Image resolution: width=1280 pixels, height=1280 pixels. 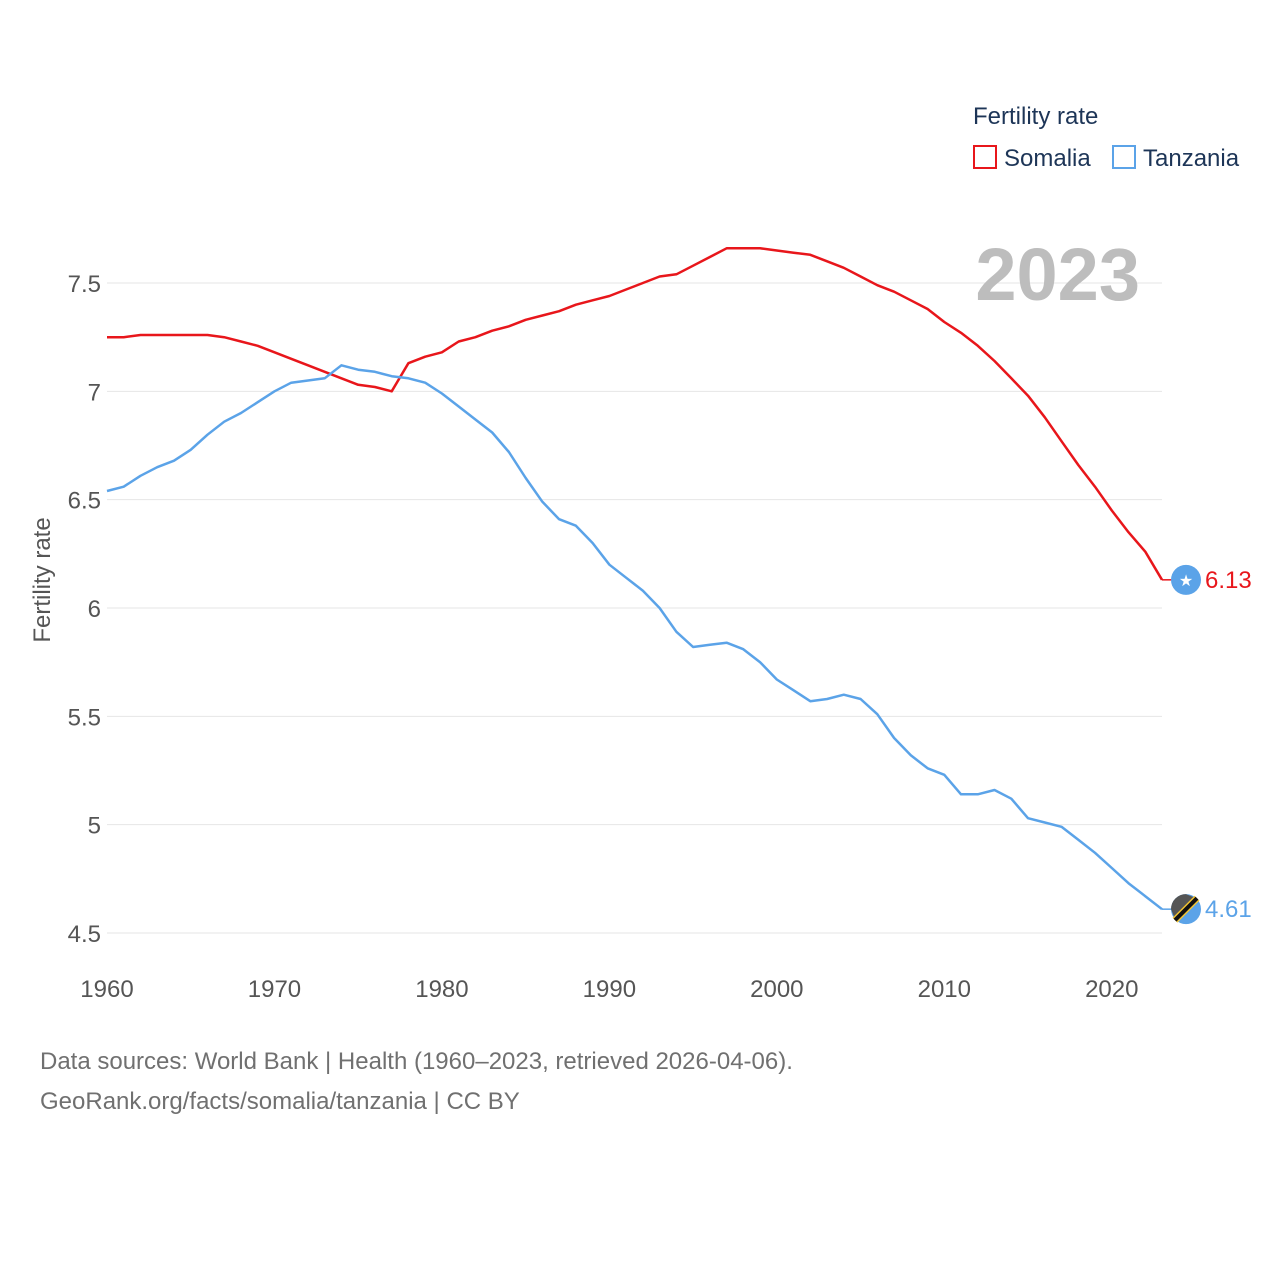 I want to click on y-axis-ticks: 4.5 5 5.5 6 6.5 7 7.5, so click(x=84, y=609).